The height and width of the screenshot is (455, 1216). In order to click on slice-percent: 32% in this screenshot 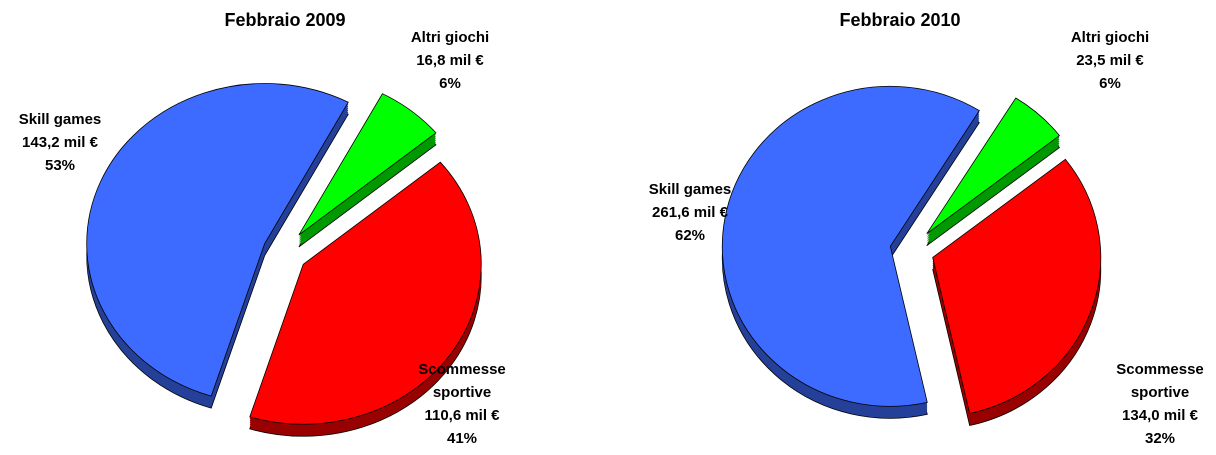, I will do `click(1160, 438)`.